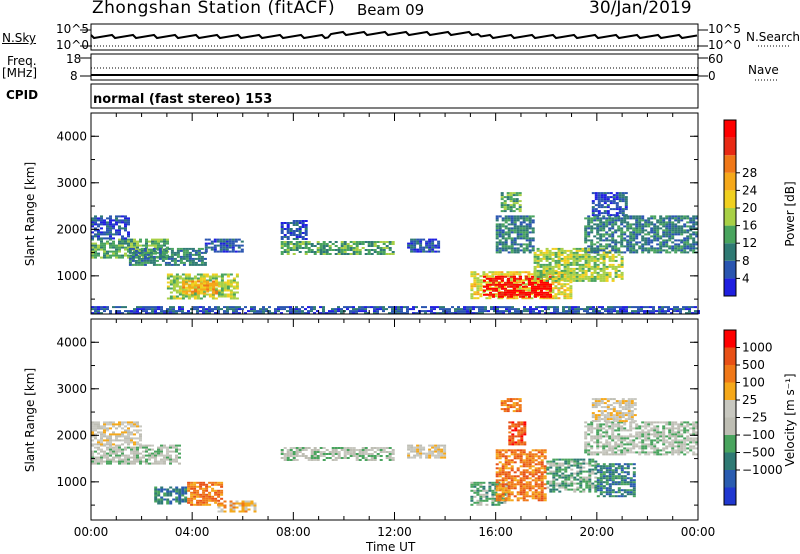 Image resolution: width=800 pixels, height=554 pixels. What do you see at coordinates (763, 70) in the screenshot?
I see `nave-label: Nave` at bounding box center [763, 70].